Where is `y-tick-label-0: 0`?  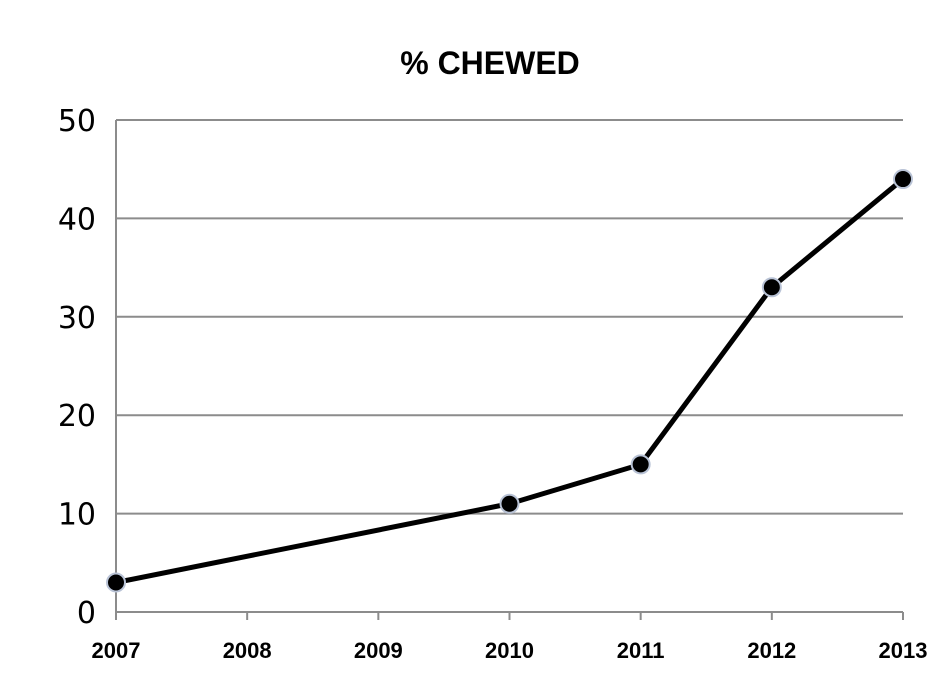 y-tick-label-0: 0 is located at coordinates (86, 613).